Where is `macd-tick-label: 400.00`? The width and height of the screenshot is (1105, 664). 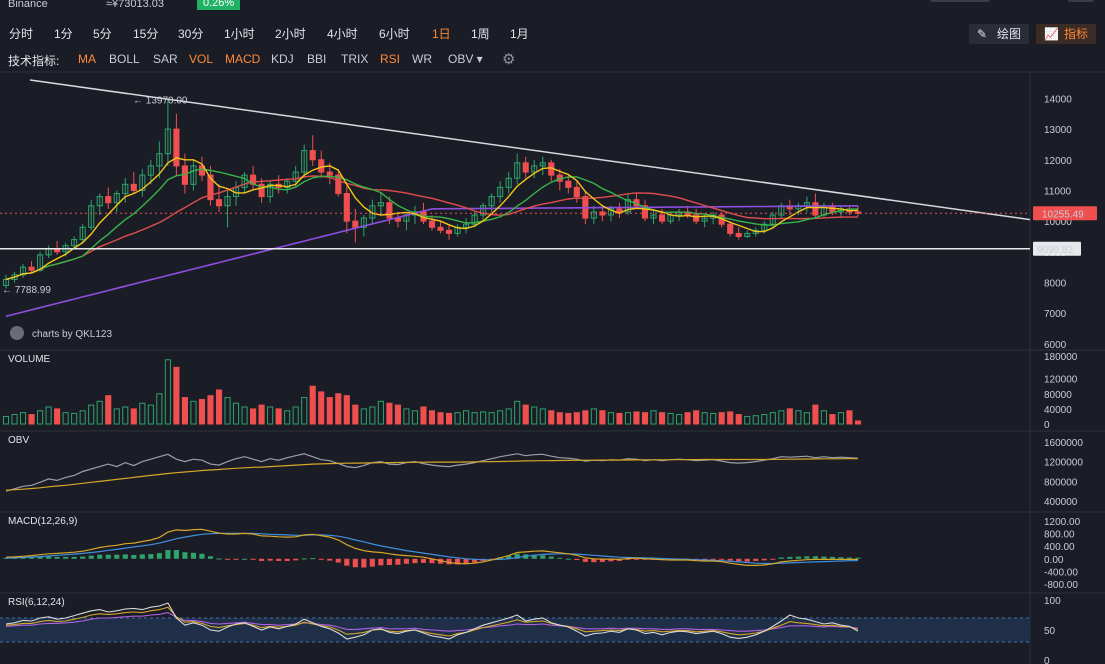
macd-tick-label: 400.00 is located at coordinates (1059, 547).